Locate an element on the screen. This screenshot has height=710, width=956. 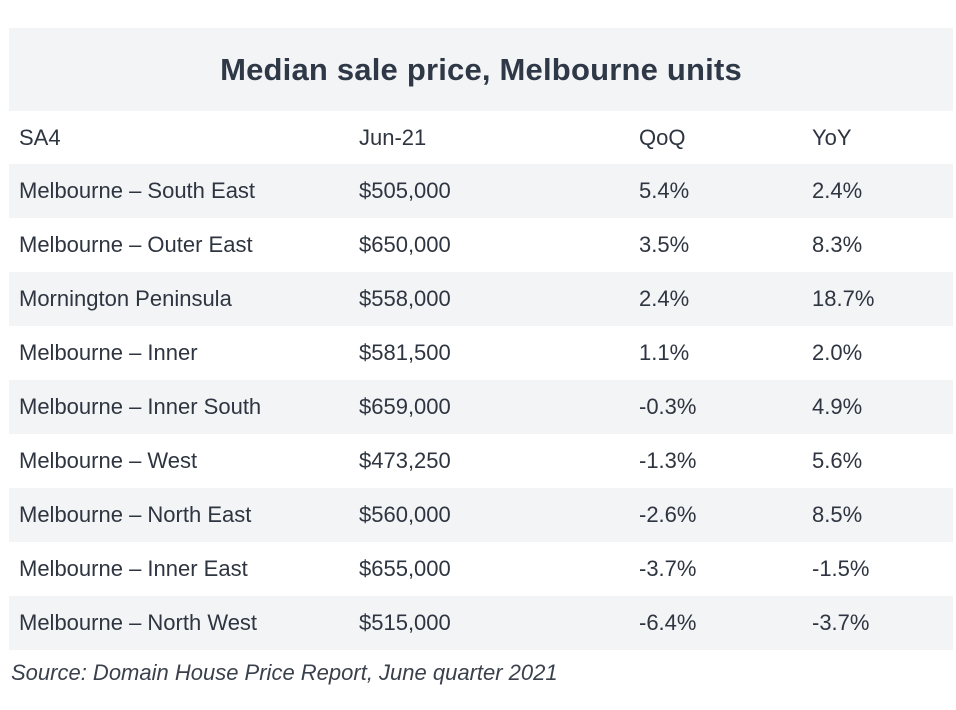
cell-region: Melbourne – Outer East is located at coordinates (136, 244).